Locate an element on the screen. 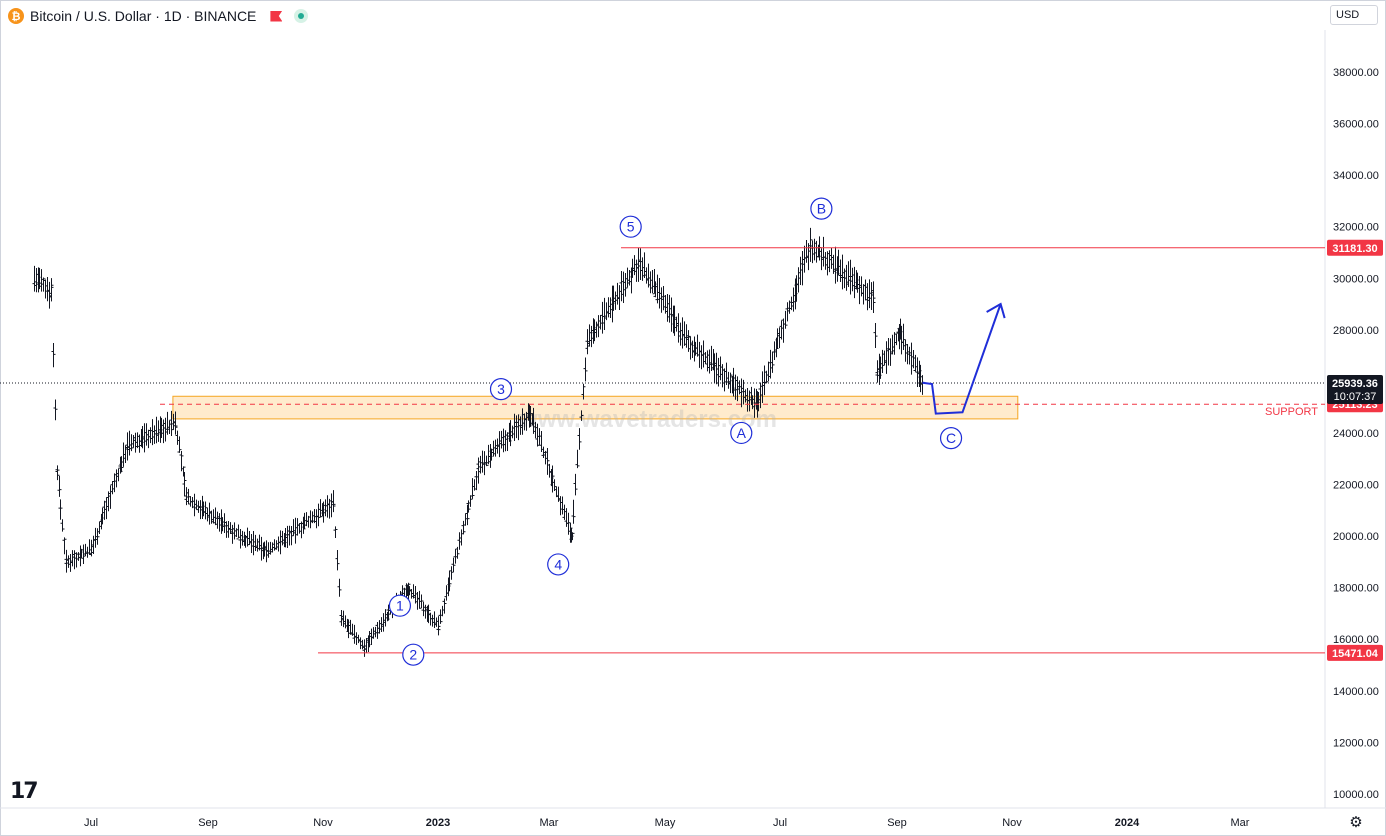  wave-label: A is located at coordinates (742, 433).